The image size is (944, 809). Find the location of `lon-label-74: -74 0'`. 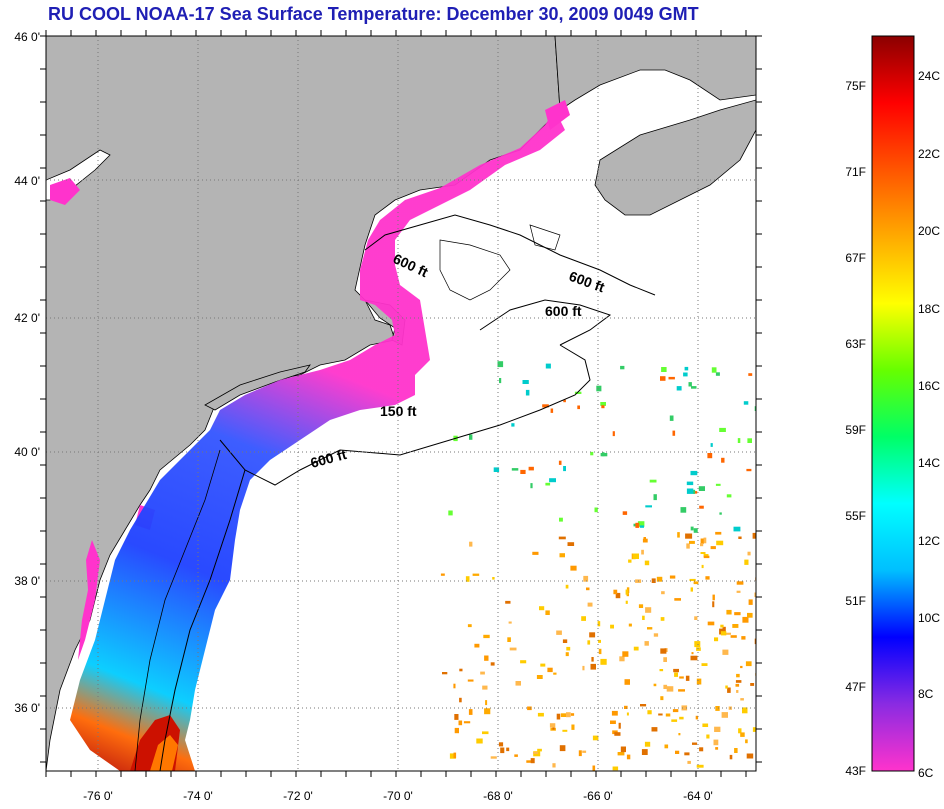

lon-label-74: -74 0' is located at coordinates (198, 796).